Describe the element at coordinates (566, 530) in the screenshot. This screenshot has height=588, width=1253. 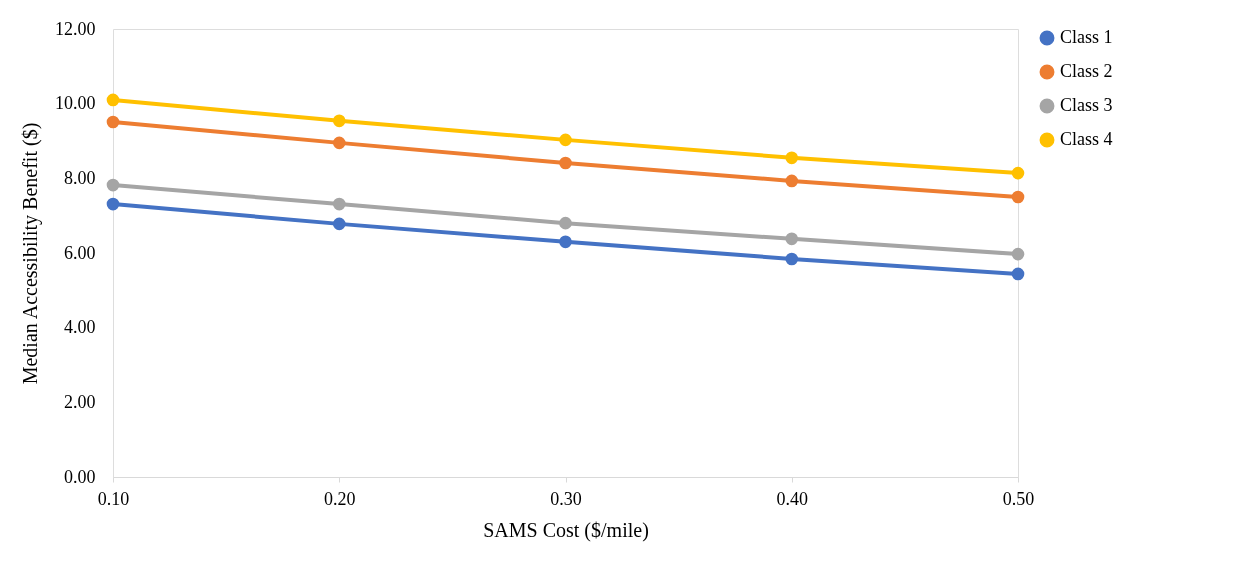
I see `x-axis-title: SAMS Cost ($/mile)` at that location.